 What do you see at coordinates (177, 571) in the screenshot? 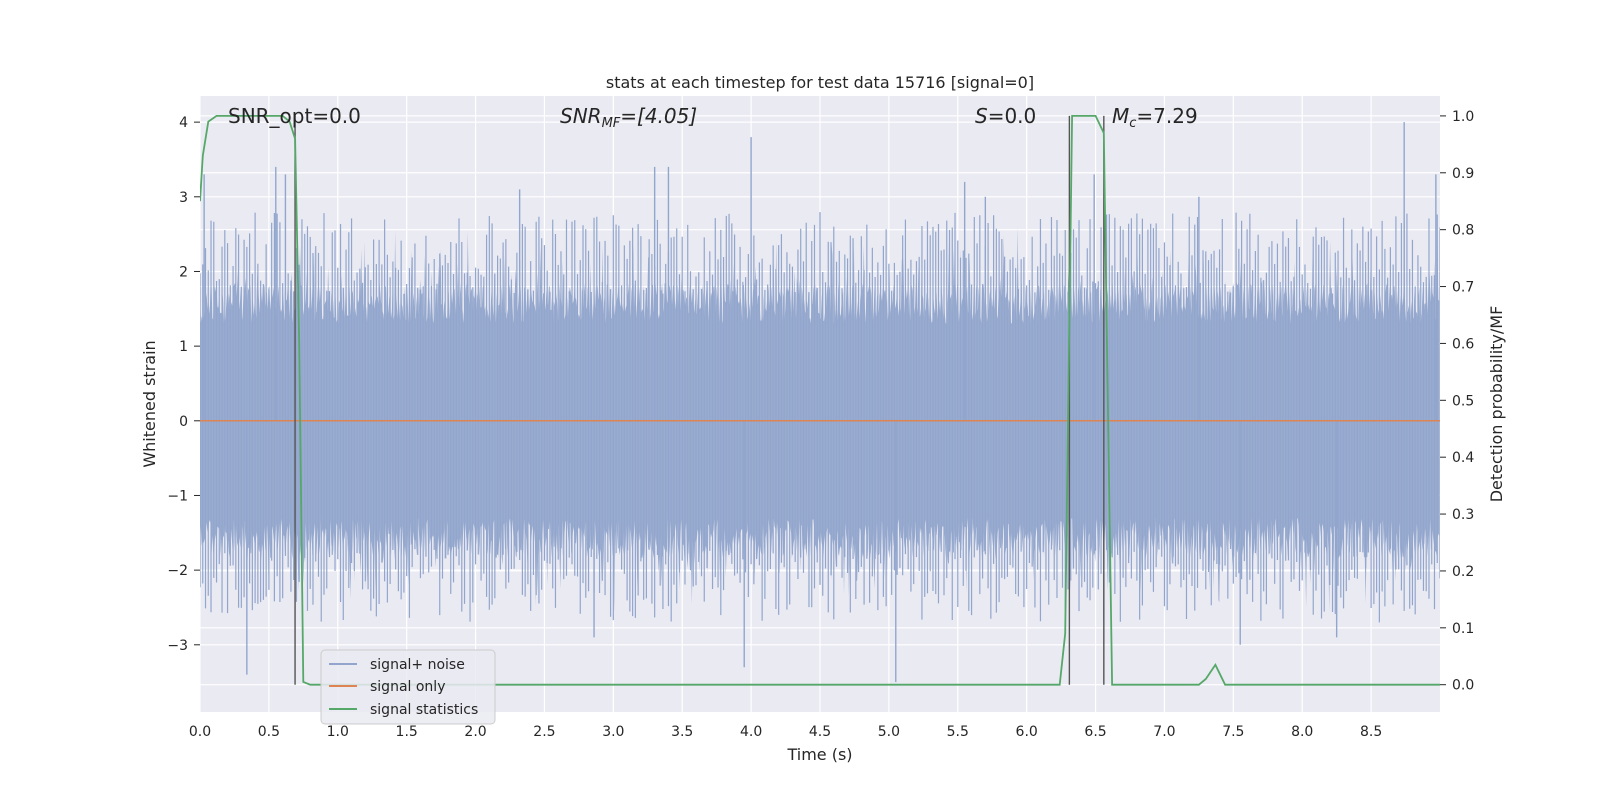
I see `y-tick-label: −2` at bounding box center [177, 571].